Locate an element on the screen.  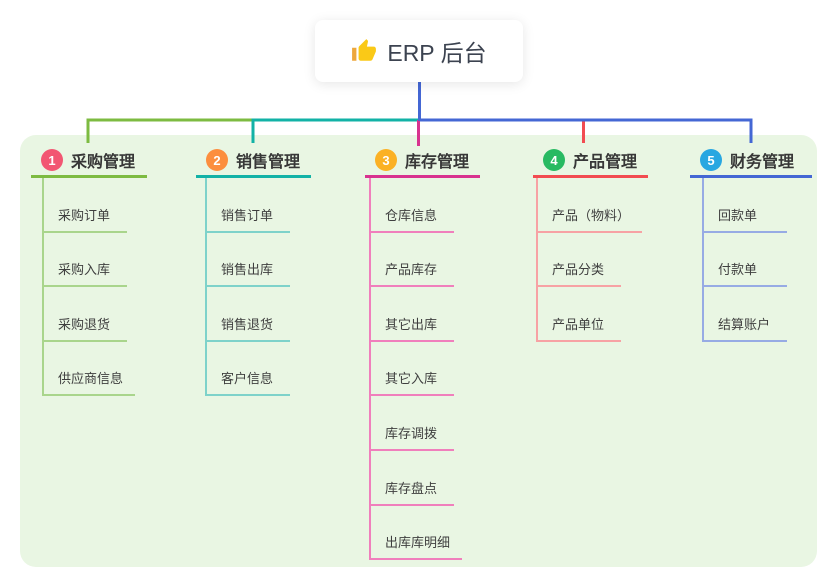
branch-children: 回款单 付款单 结算账户 is located at coordinates (744, 260).